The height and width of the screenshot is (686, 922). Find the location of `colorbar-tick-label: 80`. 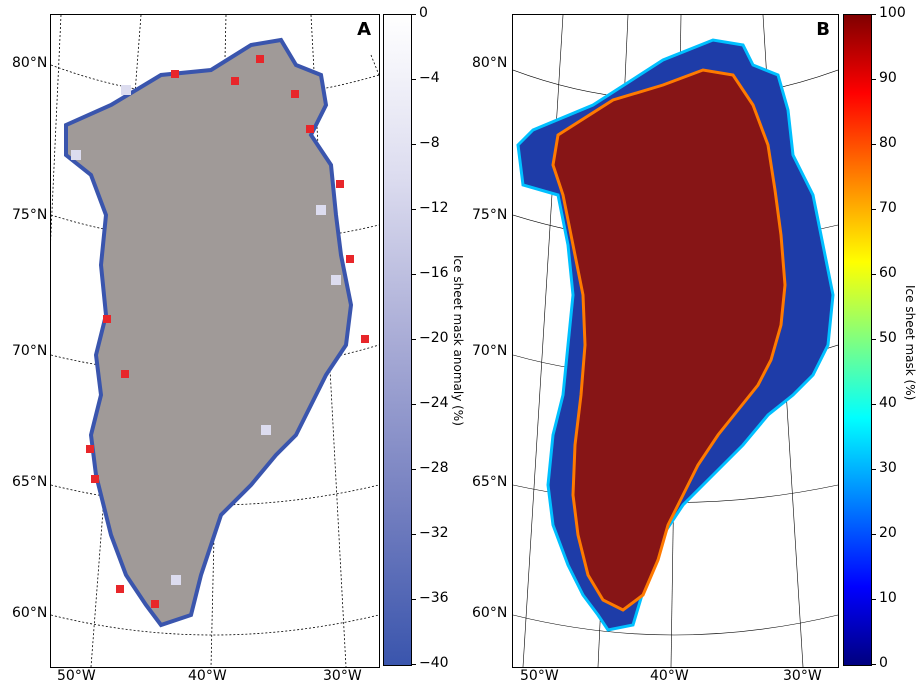

colorbar-tick-label: 80 is located at coordinates (888, 143).